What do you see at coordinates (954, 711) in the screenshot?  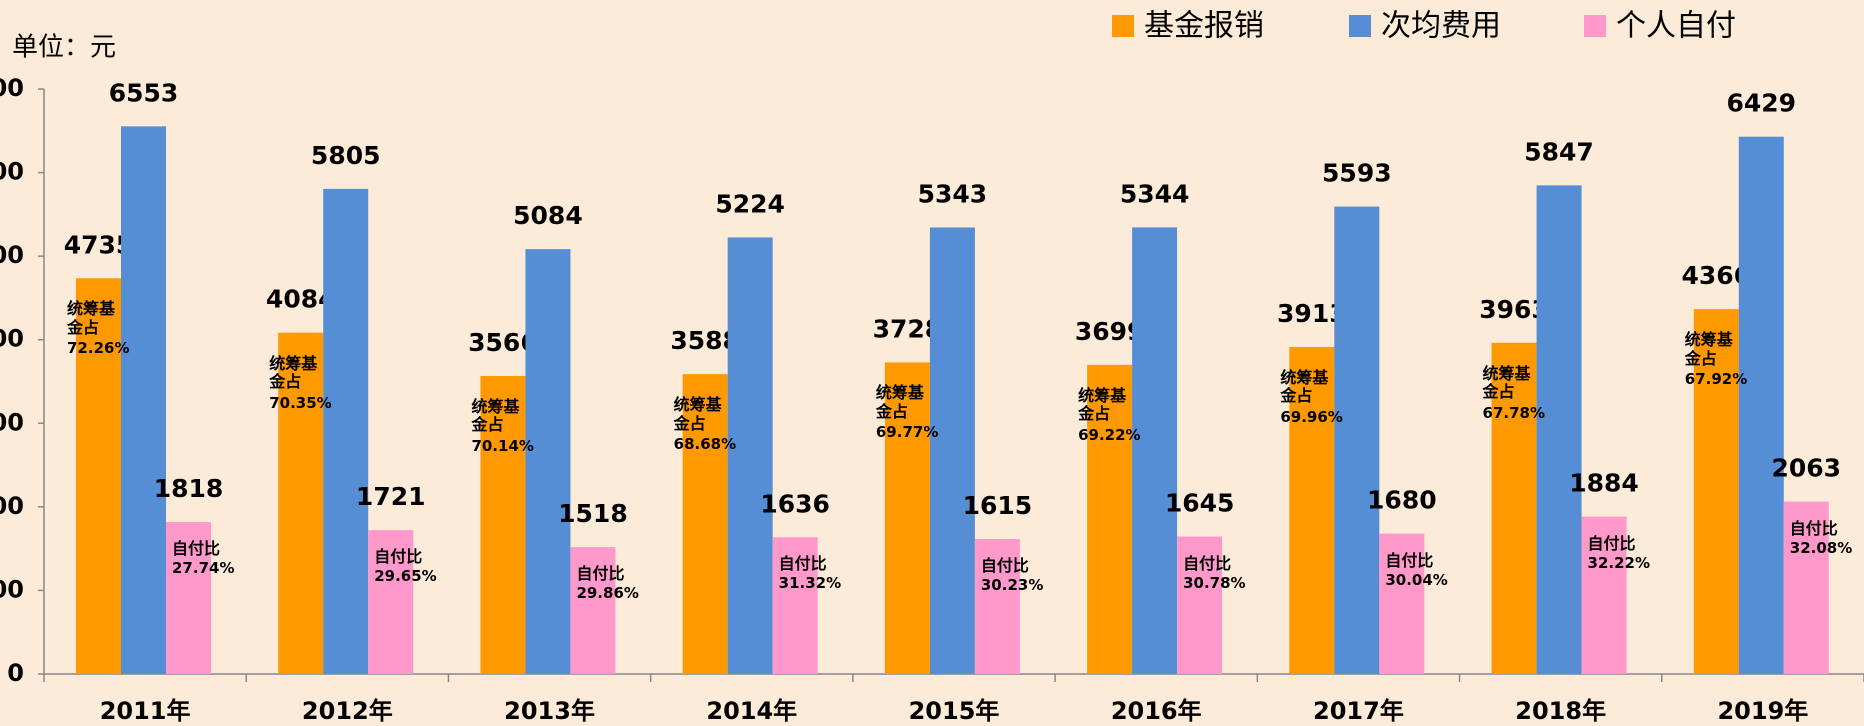 I see `x-tick-label: 2015年` at bounding box center [954, 711].